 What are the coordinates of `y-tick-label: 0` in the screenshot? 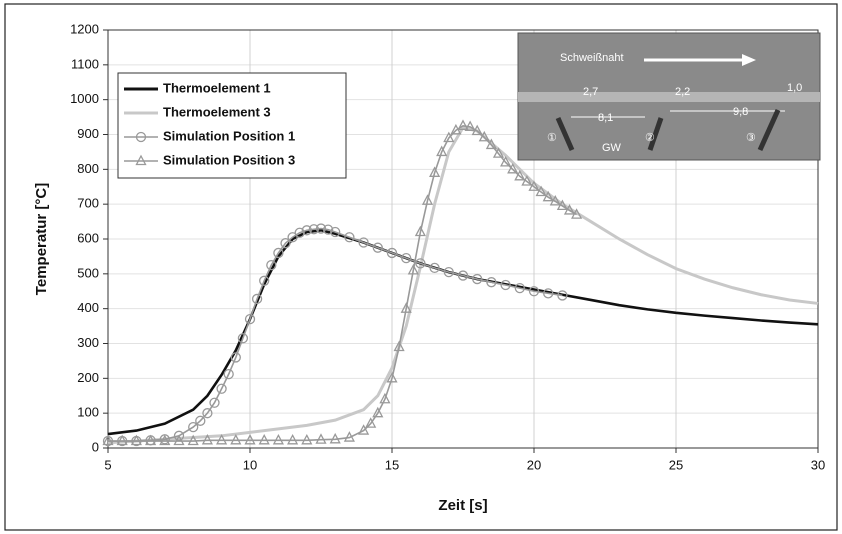 It's located at (95, 446).